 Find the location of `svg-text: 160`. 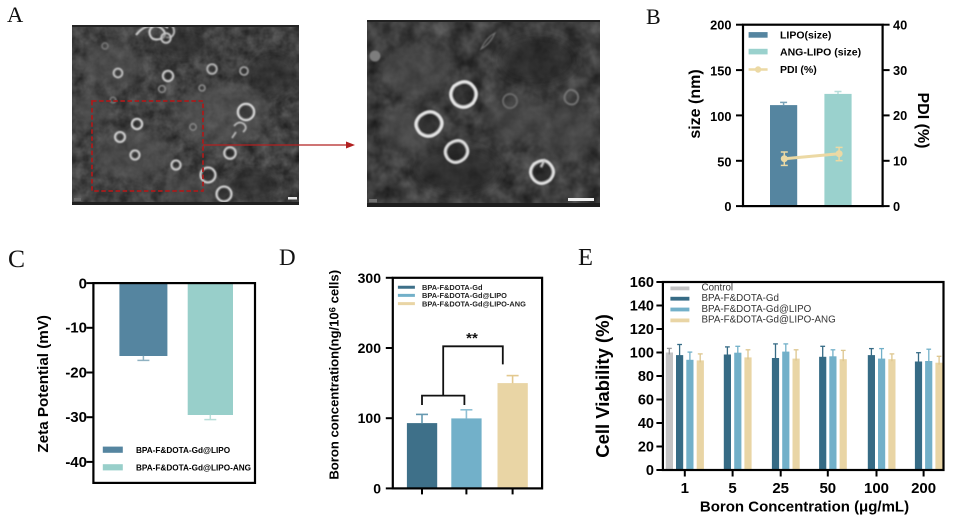

svg-text: 160 is located at coordinates (642, 283).